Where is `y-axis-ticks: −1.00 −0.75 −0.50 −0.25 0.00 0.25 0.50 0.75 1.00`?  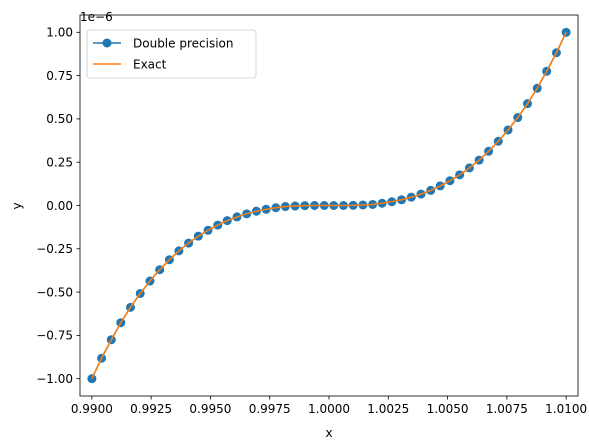
y-axis-ticks: −1.00 −0.75 −0.50 −0.25 0.00 0.25 0.50 0.75 1.00 is located at coordinates (58, 206).